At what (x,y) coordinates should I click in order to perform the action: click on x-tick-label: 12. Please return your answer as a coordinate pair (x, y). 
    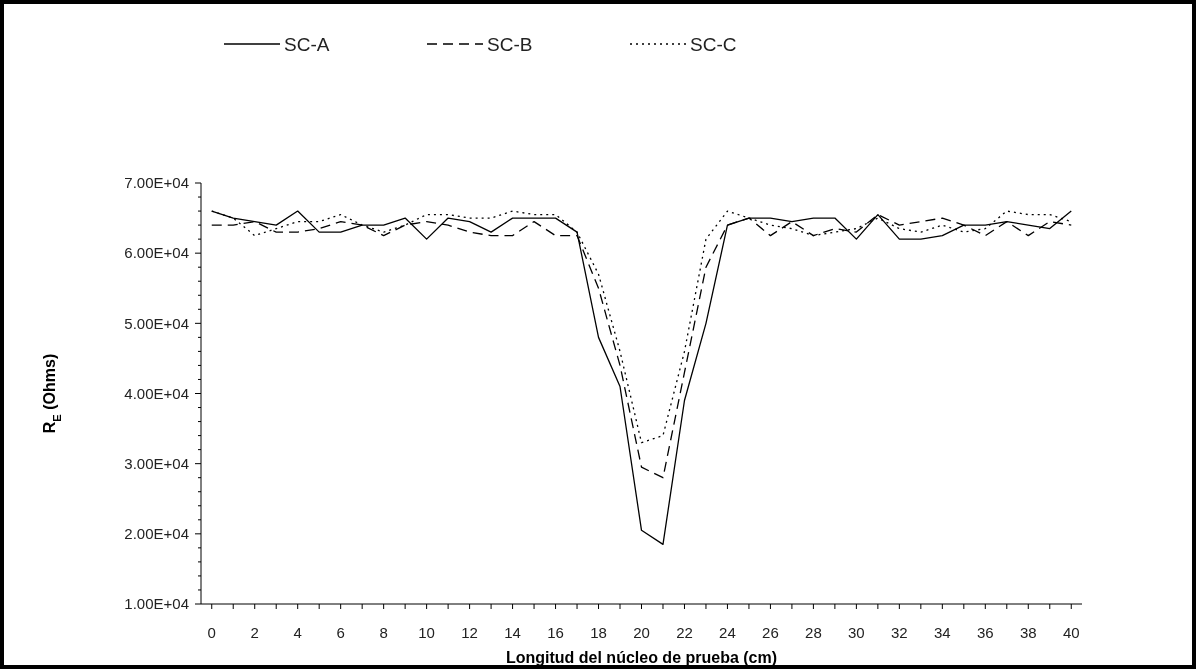
    Looking at the image, I should click on (469, 632).